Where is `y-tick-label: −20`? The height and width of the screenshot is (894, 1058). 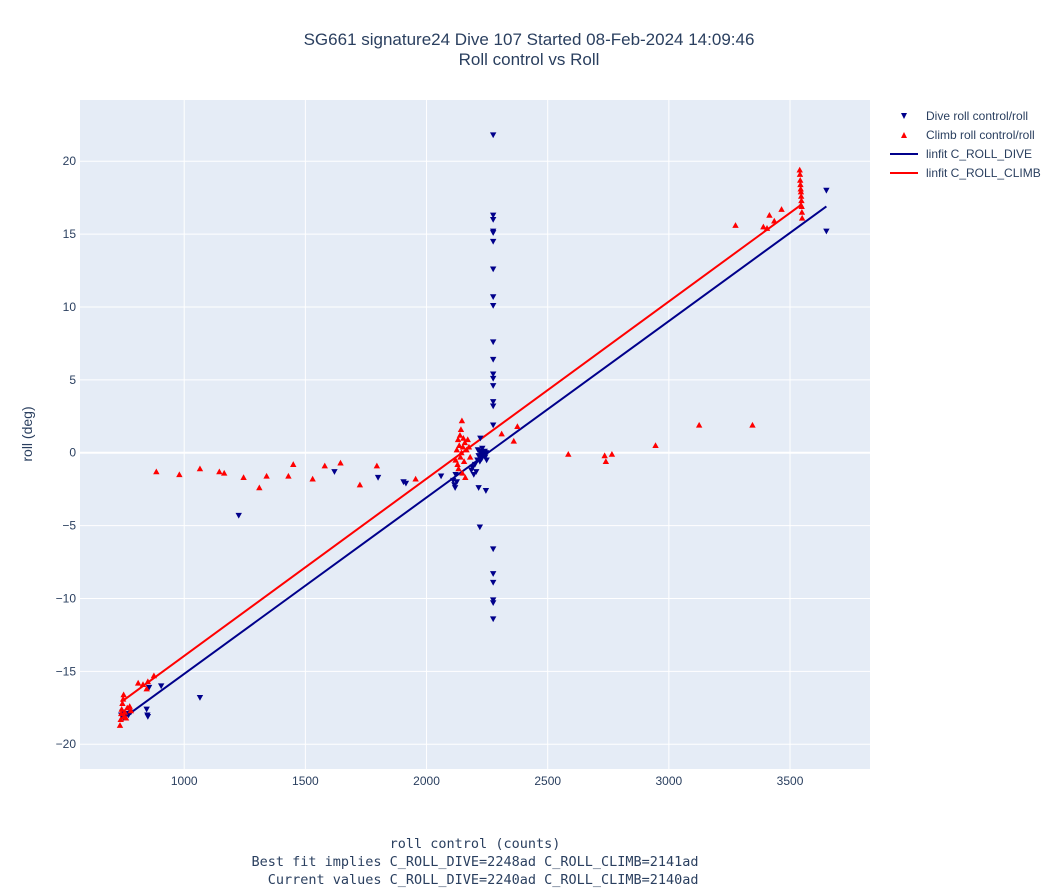 y-tick-label: −20 is located at coordinates (66, 744).